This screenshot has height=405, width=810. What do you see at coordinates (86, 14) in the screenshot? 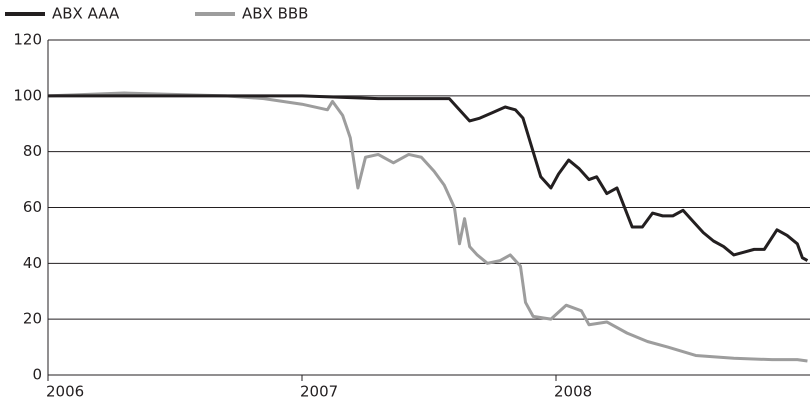
I see `legend-label: ABX AAA` at bounding box center [86, 14].